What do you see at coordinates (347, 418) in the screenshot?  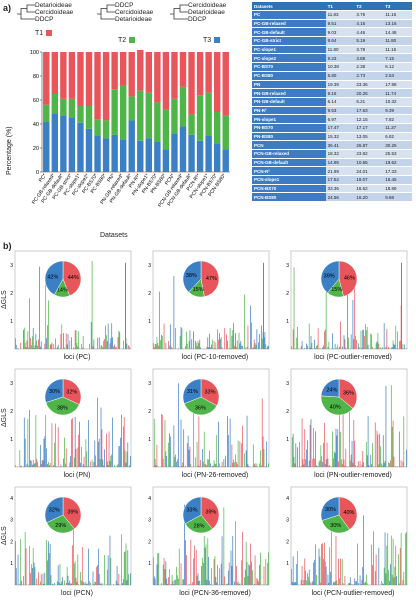 I see `gls-svg: 1 2 3 36% 40% 24%` at bounding box center [347, 418].